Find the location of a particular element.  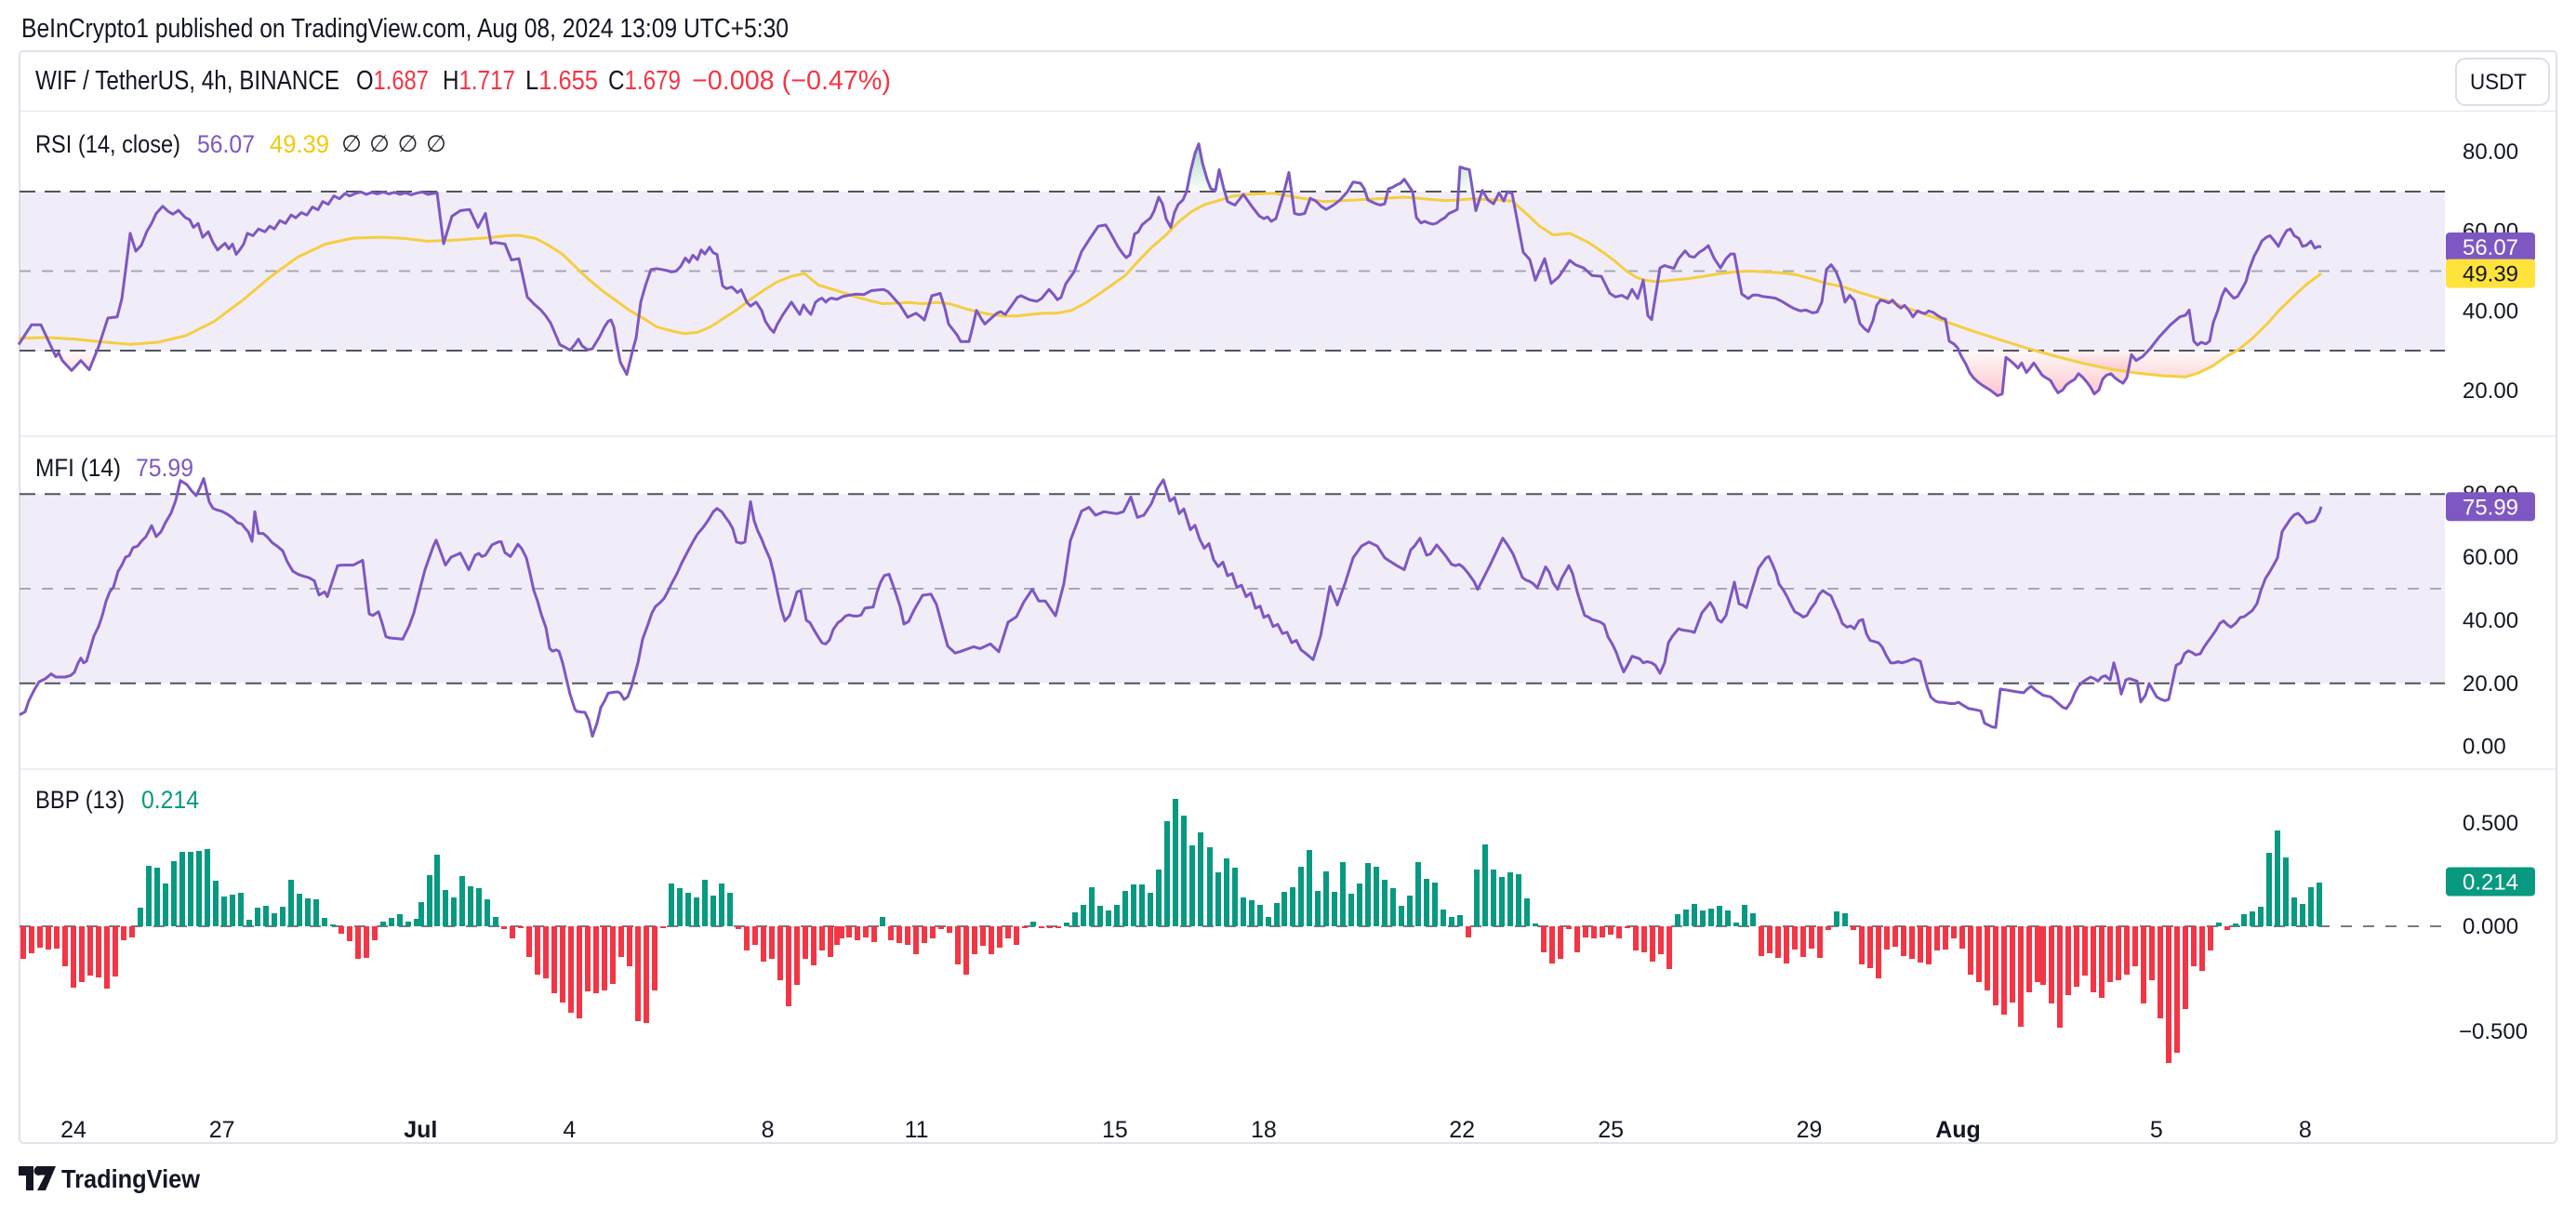

svg-text: 25 is located at coordinates (1611, 1130).